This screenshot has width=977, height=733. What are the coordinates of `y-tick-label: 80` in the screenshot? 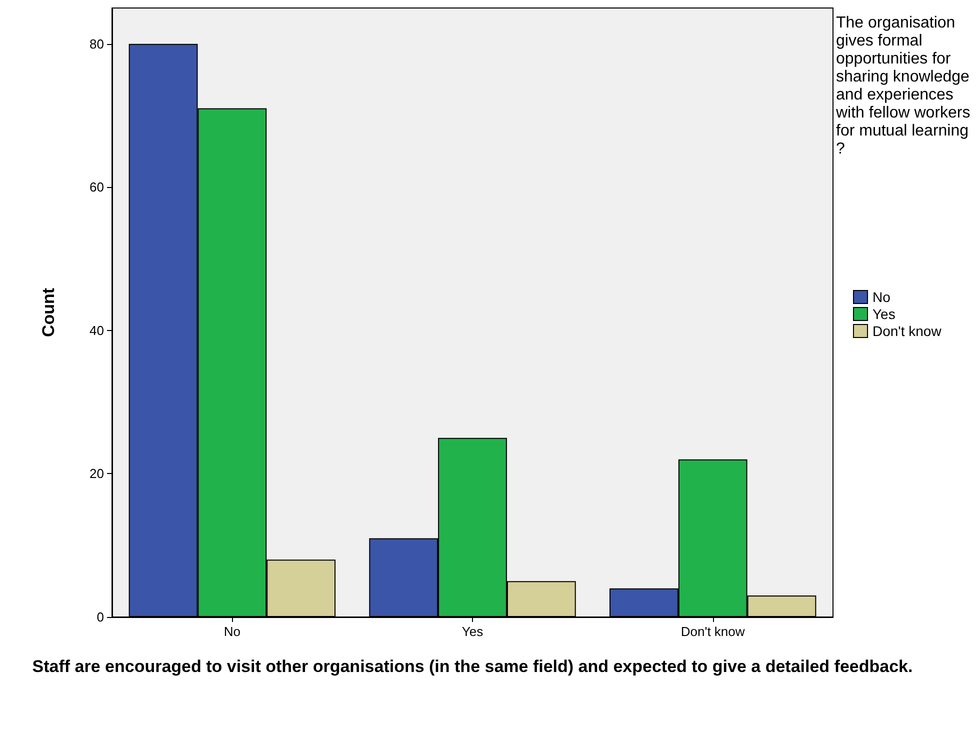 It's located at (97, 44).